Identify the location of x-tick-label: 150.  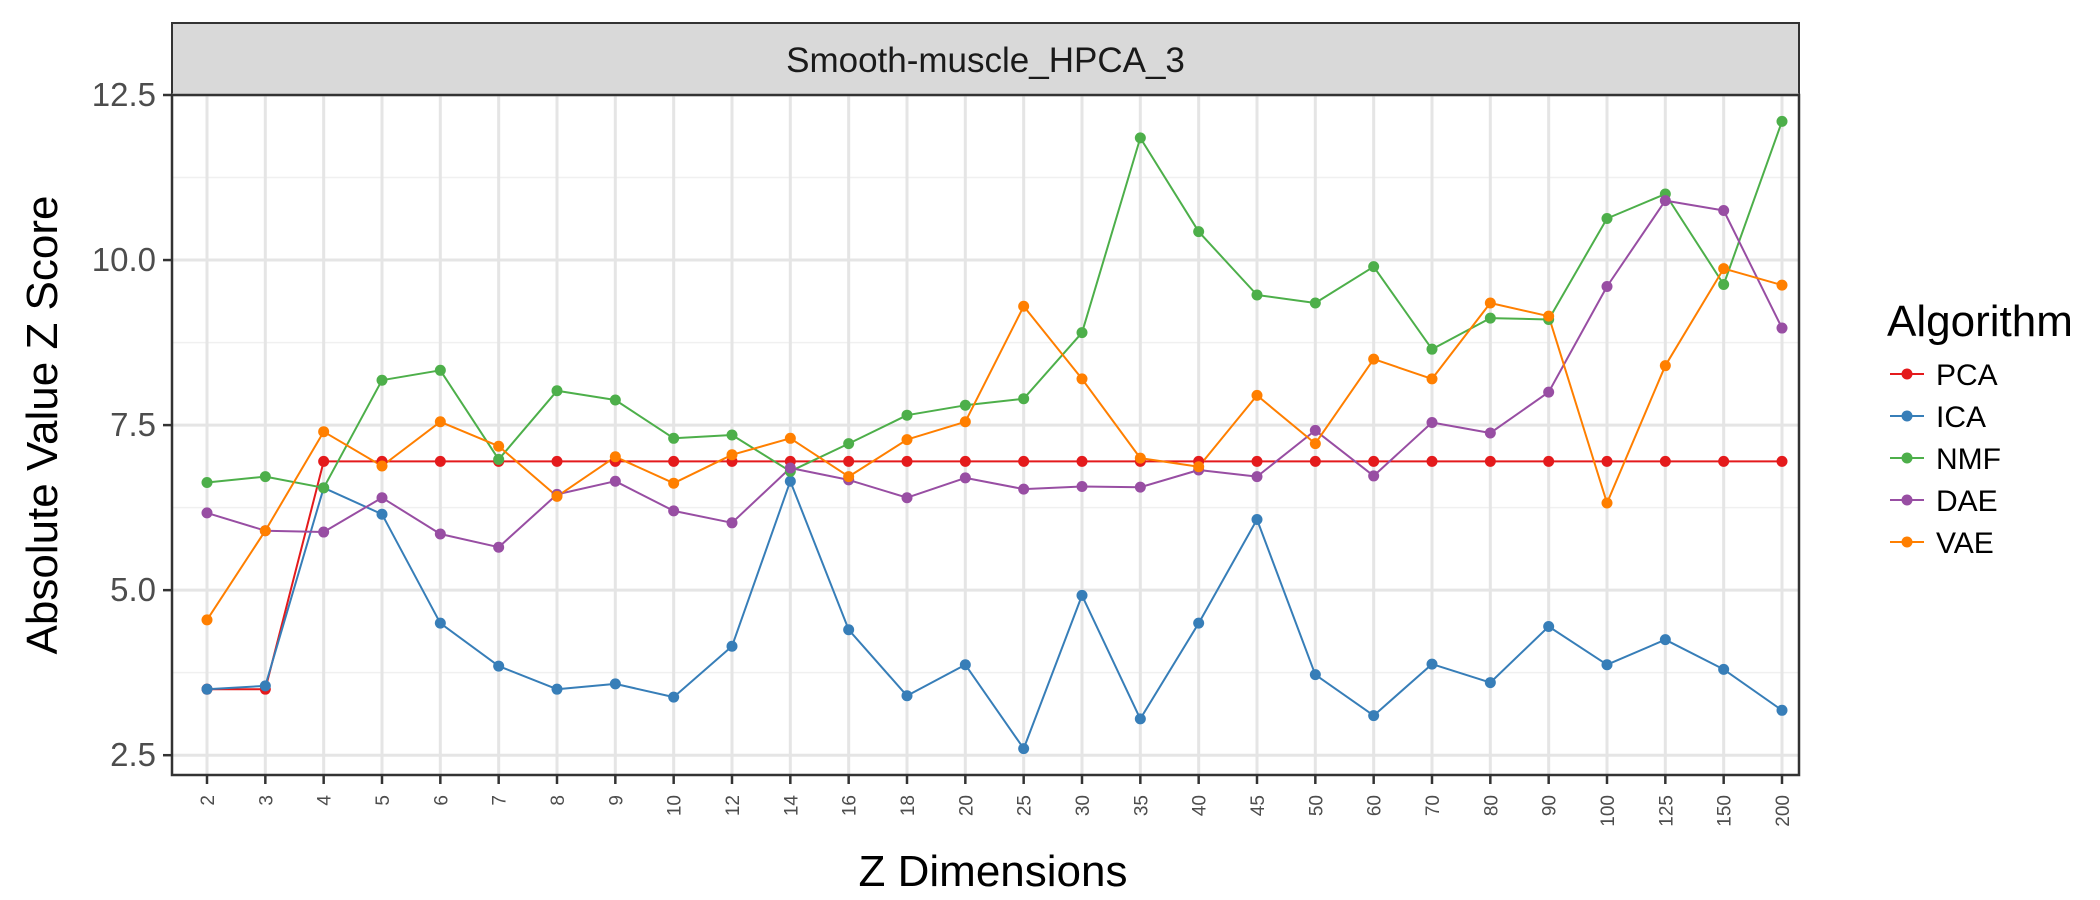
(1725, 811).